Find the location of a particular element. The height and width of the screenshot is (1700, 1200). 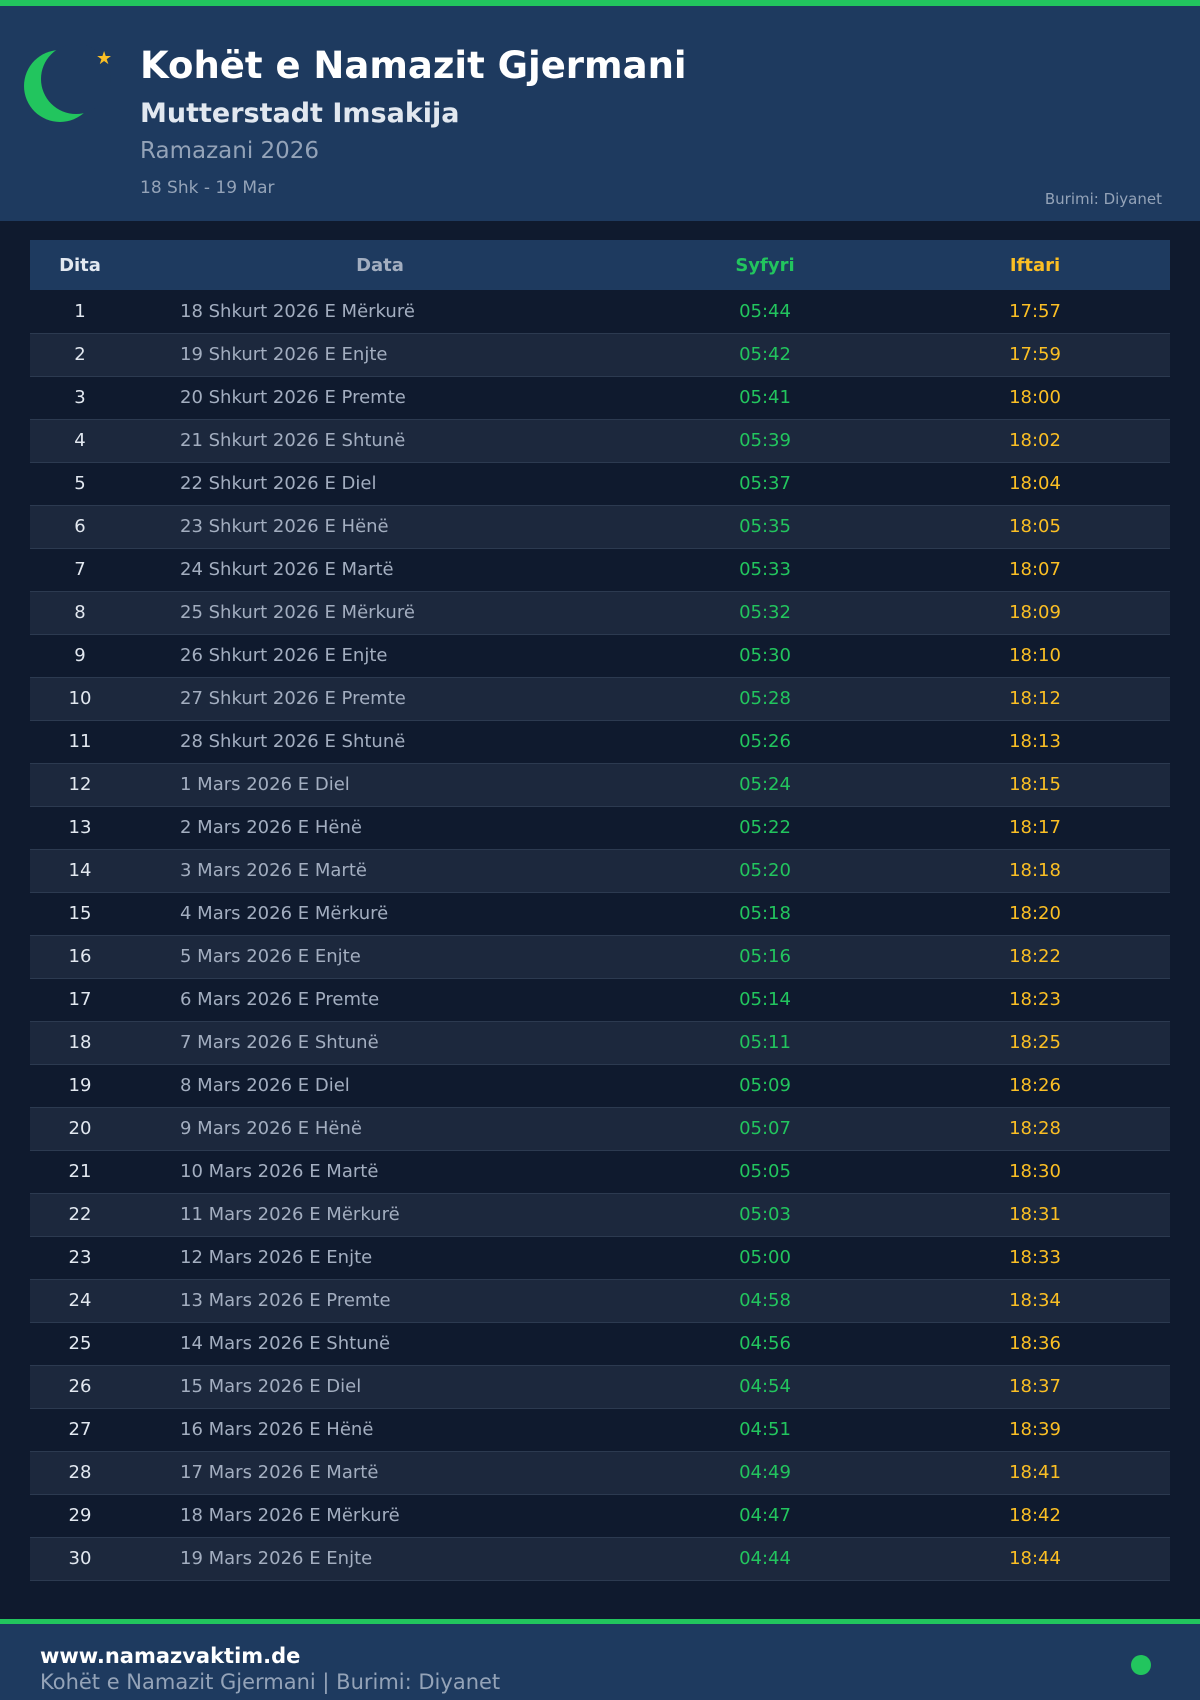

suhoor-time: 05:22 is located at coordinates (765, 828).